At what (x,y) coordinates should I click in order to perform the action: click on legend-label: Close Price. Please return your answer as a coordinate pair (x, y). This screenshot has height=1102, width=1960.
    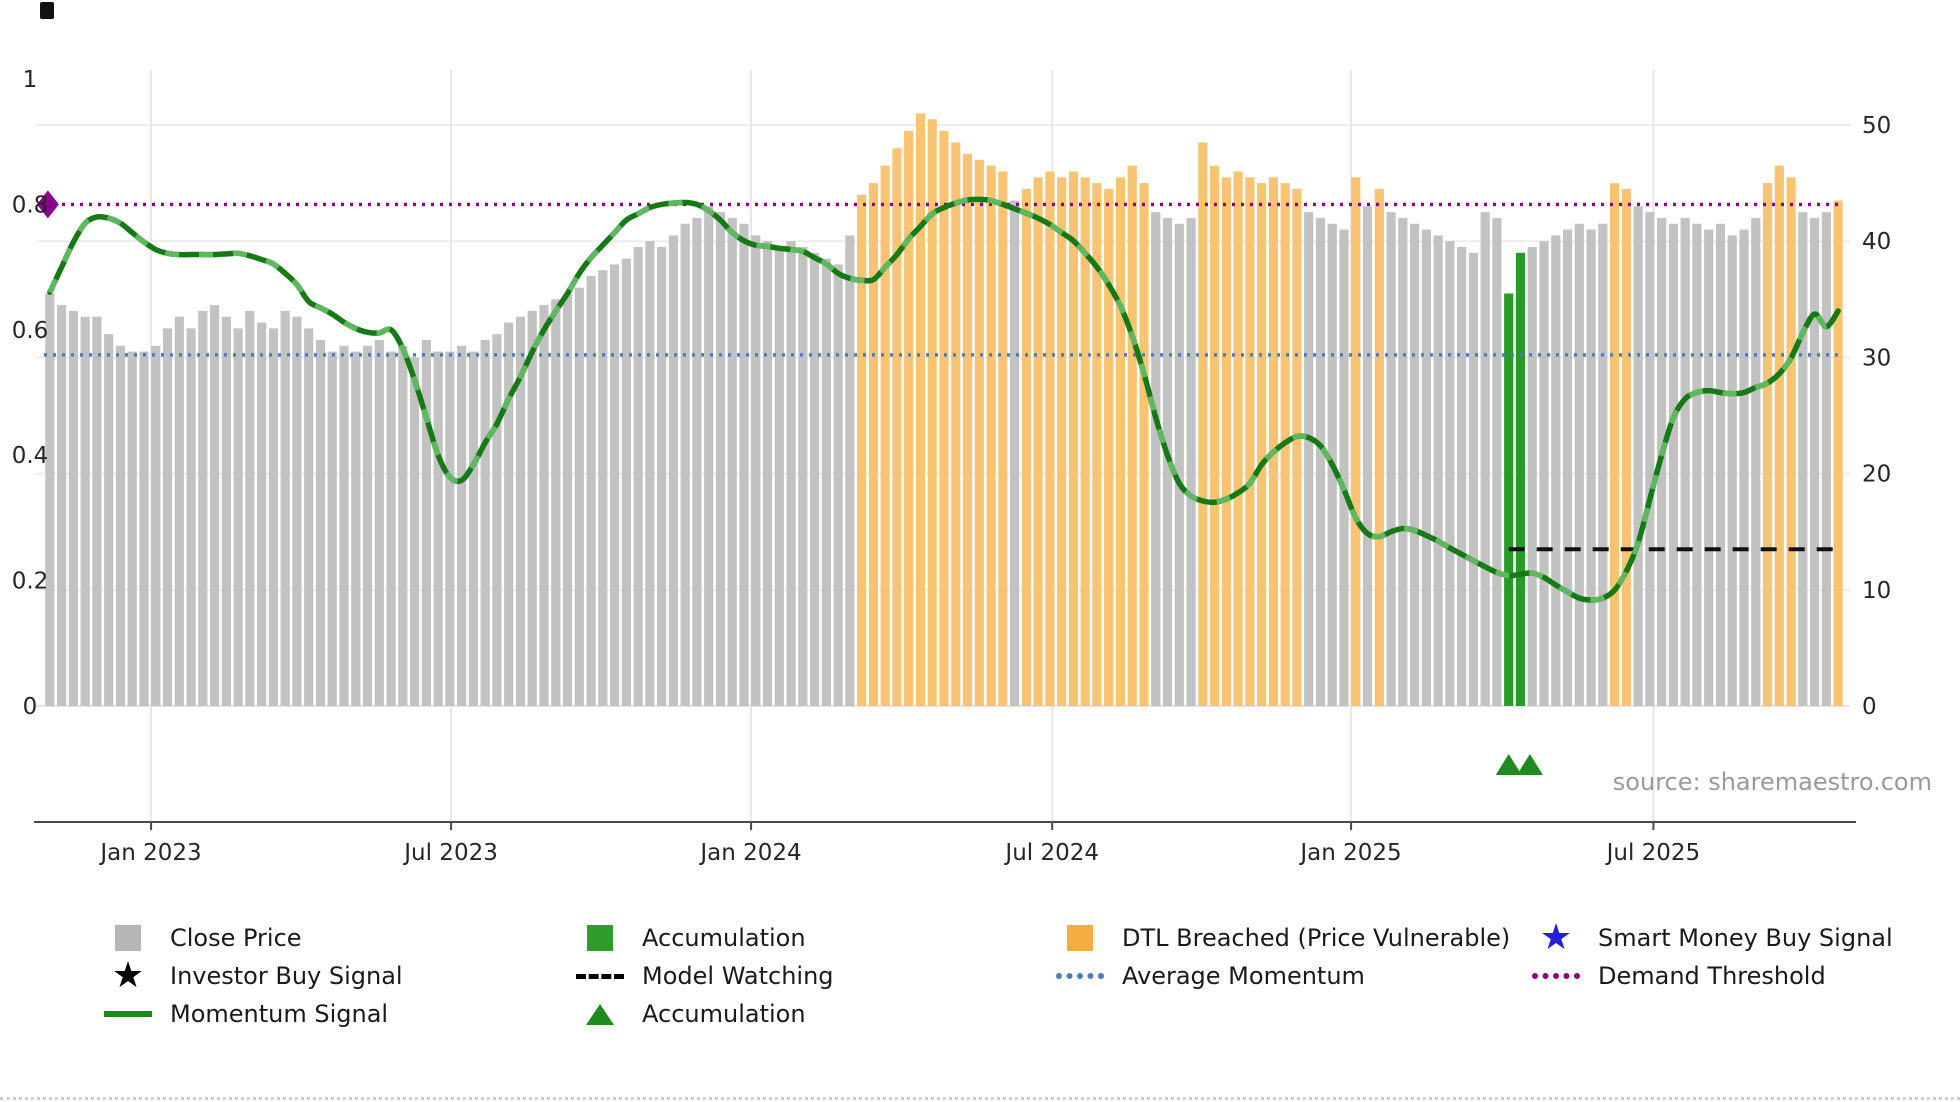
    Looking at the image, I should click on (236, 938).